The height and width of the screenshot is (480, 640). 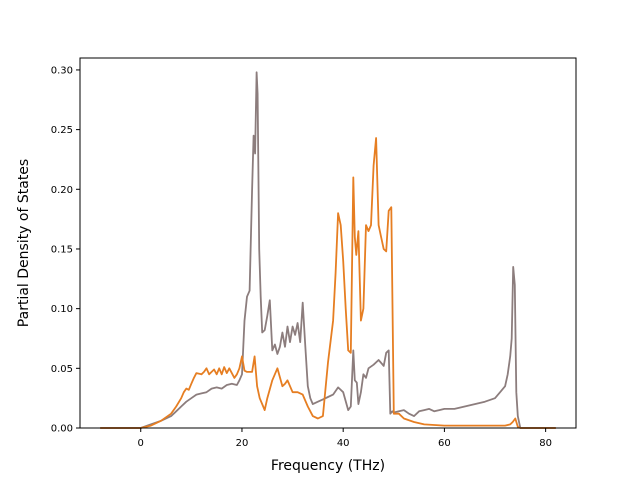 What do you see at coordinates (62, 130) in the screenshot?
I see `y-tick-label: 0.25` at bounding box center [62, 130].